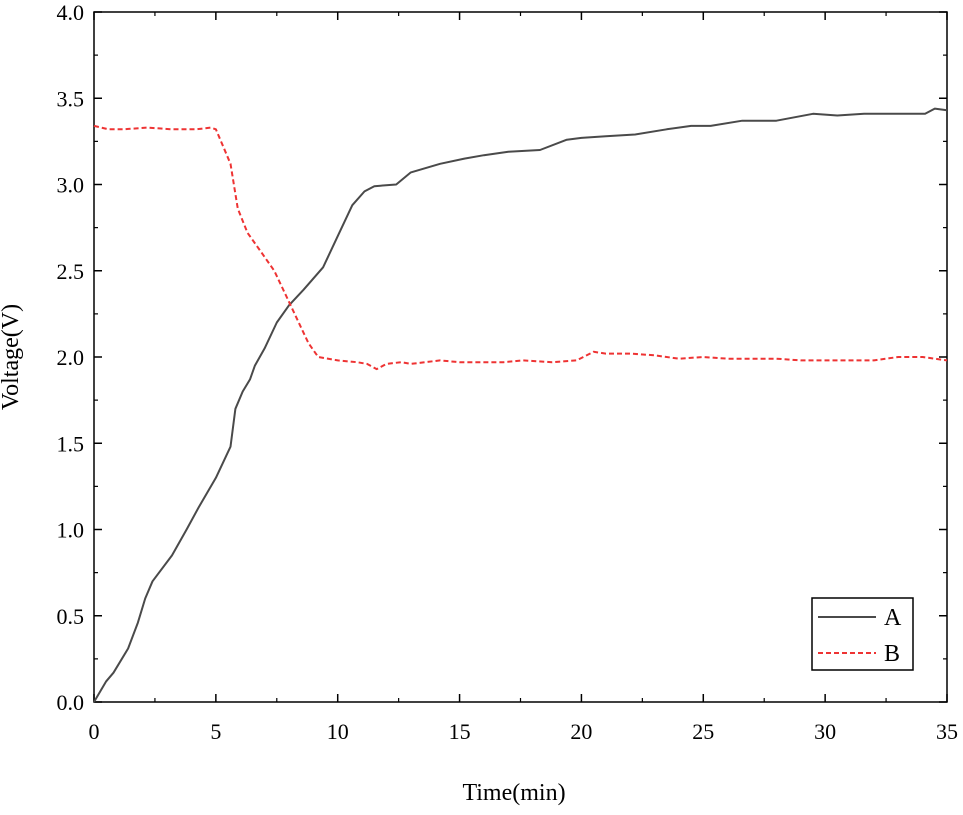 This screenshot has height=815, width=963. I want to click on y-tick-label: 2.0, so click(71, 357).